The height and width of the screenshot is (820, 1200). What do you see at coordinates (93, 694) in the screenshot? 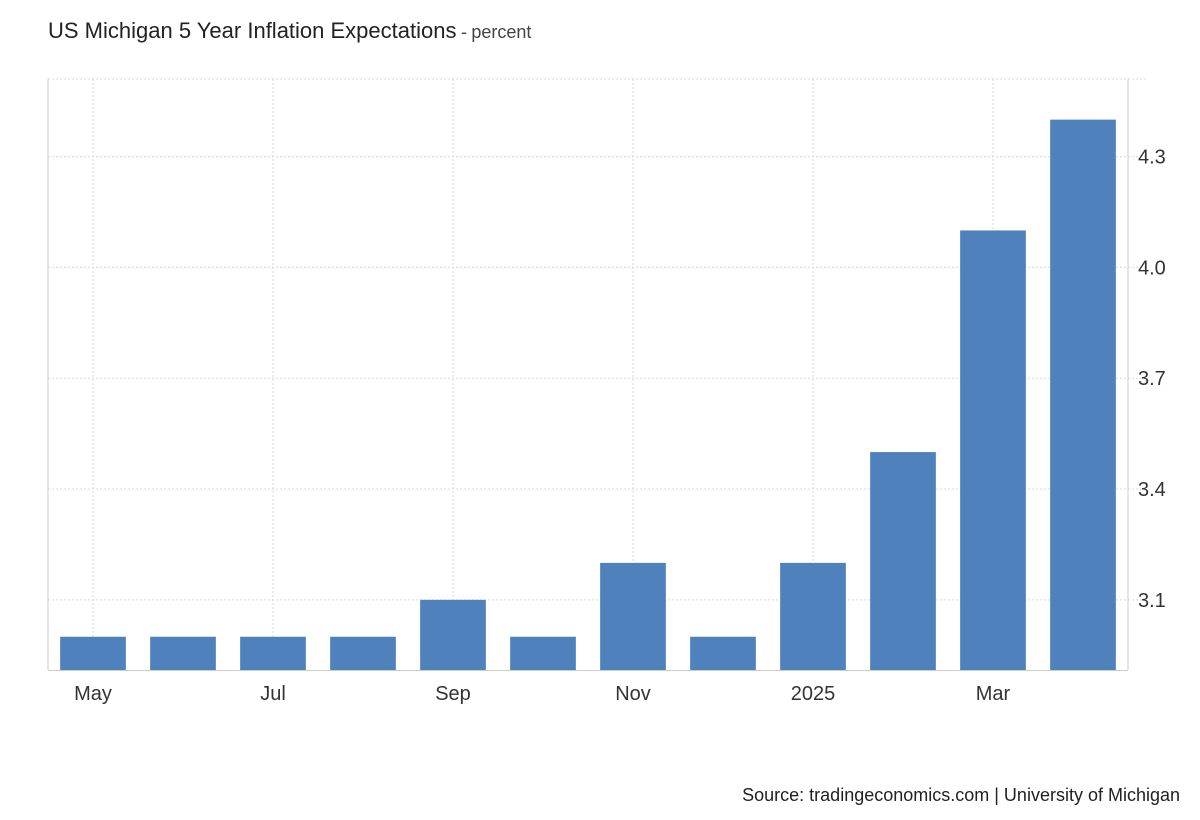
I see `x-tick-label: May` at bounding box center [93, 694].